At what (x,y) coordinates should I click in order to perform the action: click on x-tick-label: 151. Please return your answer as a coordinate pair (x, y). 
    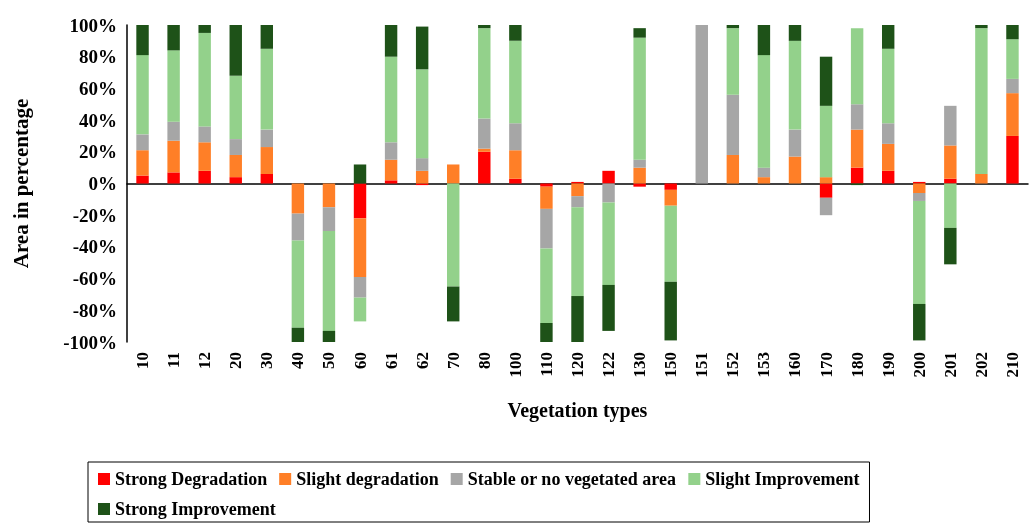
    Looking at the image, I should click on (702, 365).